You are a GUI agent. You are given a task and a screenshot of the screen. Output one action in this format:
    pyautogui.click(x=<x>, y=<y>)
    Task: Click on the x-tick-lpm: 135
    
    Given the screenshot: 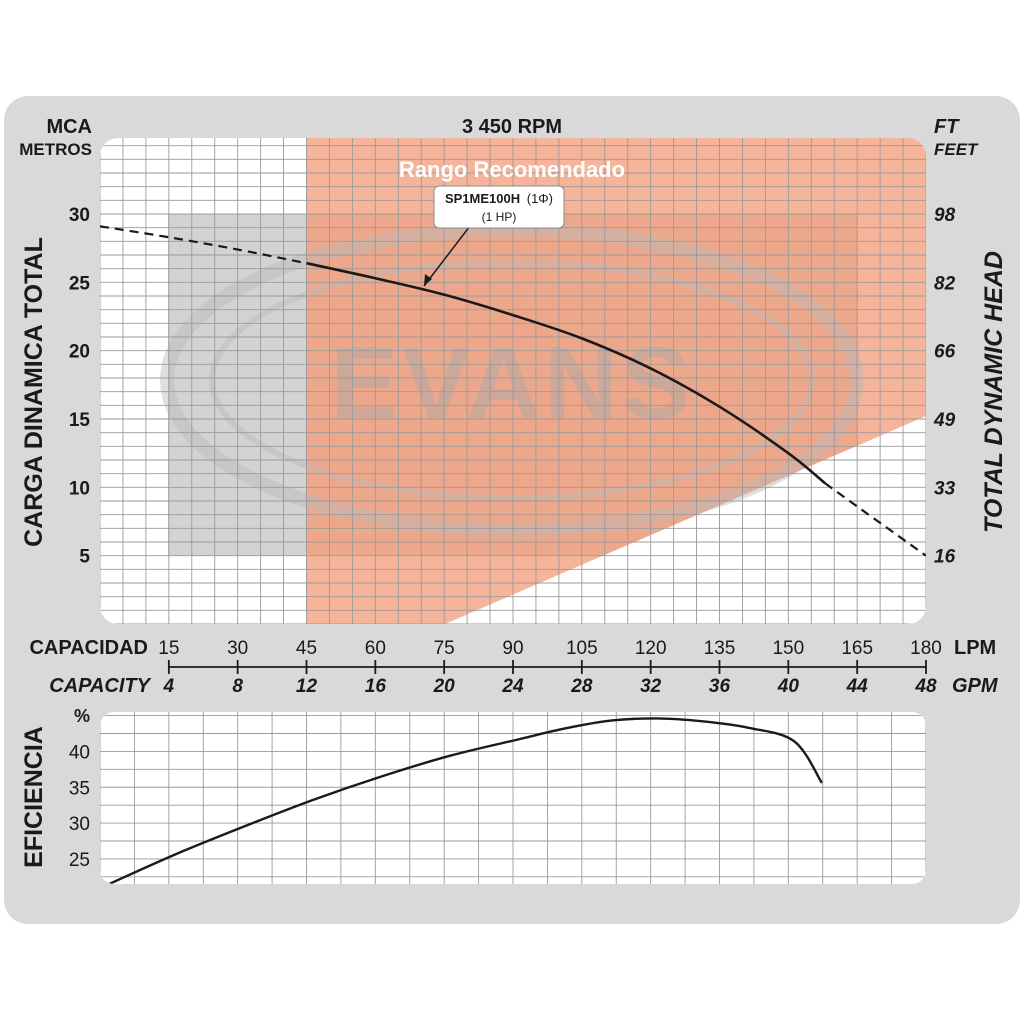 What is the action you would take?
    pyautogui.click(x=720, y=648)
    